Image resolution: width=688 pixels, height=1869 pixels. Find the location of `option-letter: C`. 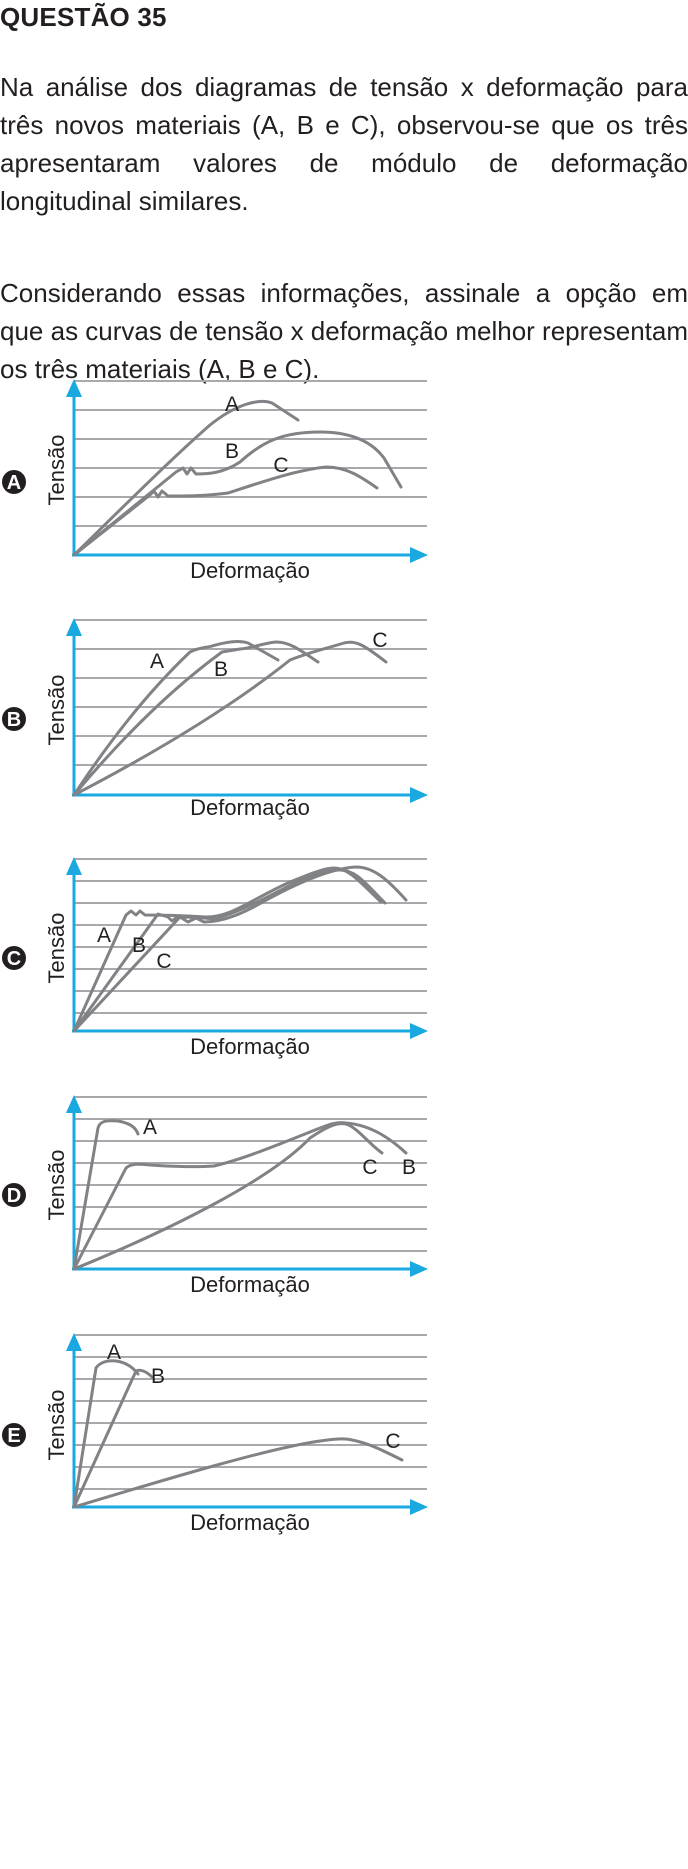

option-letter: C is located at coordinates (14, 959).